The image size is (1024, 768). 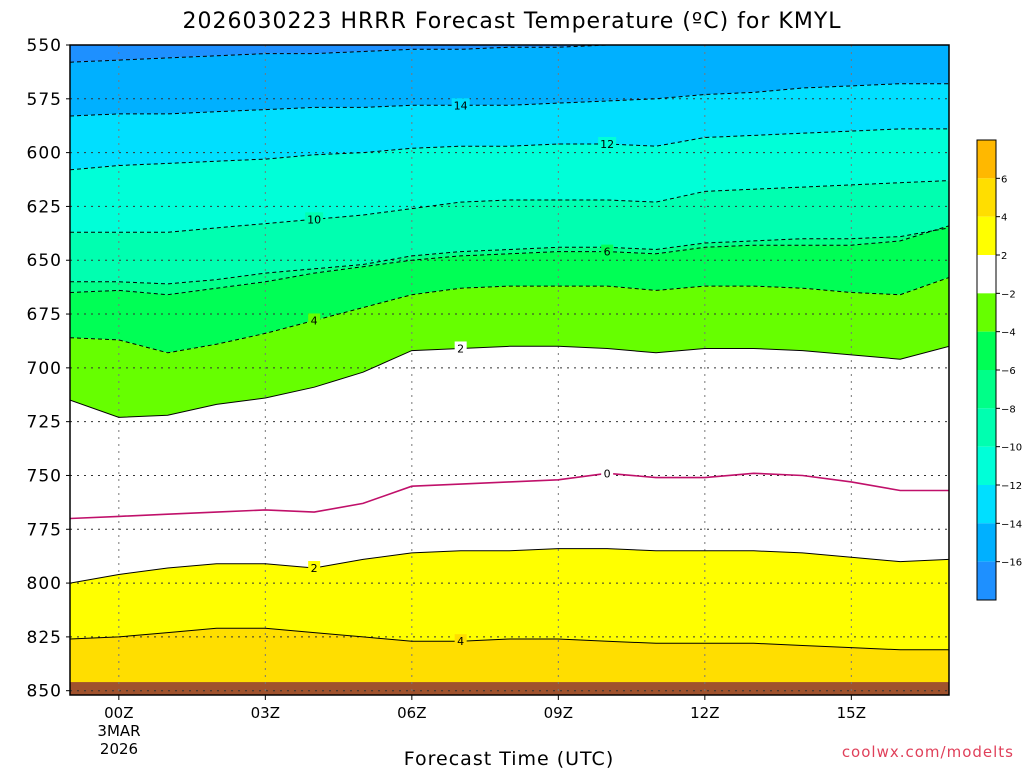 I want to click on isotherm-label: 0, so click(x=607, y=473).